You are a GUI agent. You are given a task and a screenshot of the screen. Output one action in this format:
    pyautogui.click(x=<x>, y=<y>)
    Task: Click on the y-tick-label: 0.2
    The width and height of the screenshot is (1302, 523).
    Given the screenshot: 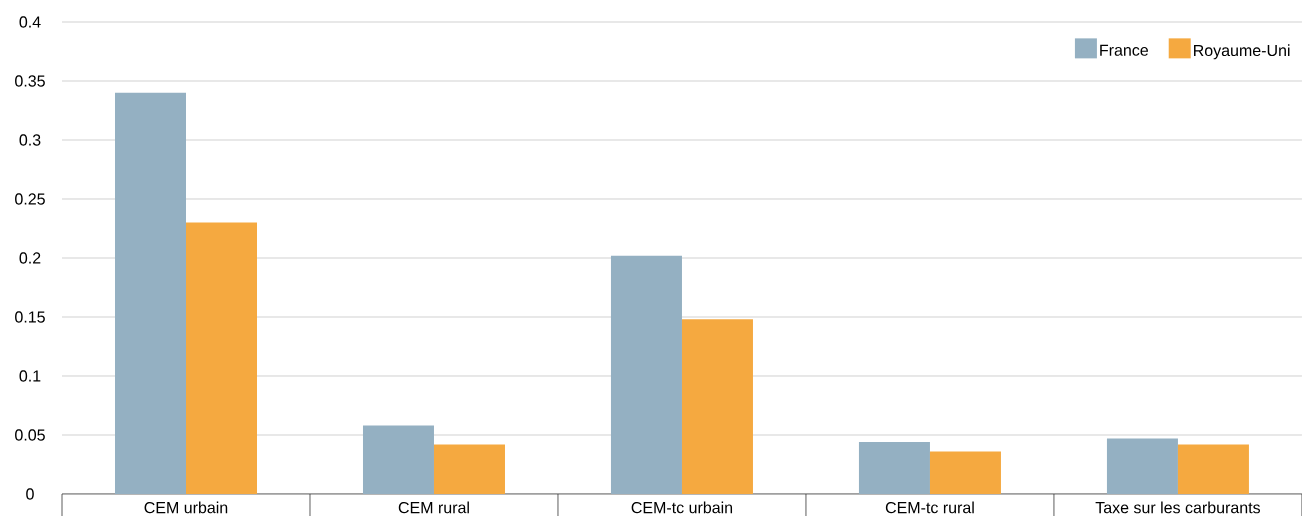 What is the action you would take?
    pyautogui.click(x=30, y=258)
    